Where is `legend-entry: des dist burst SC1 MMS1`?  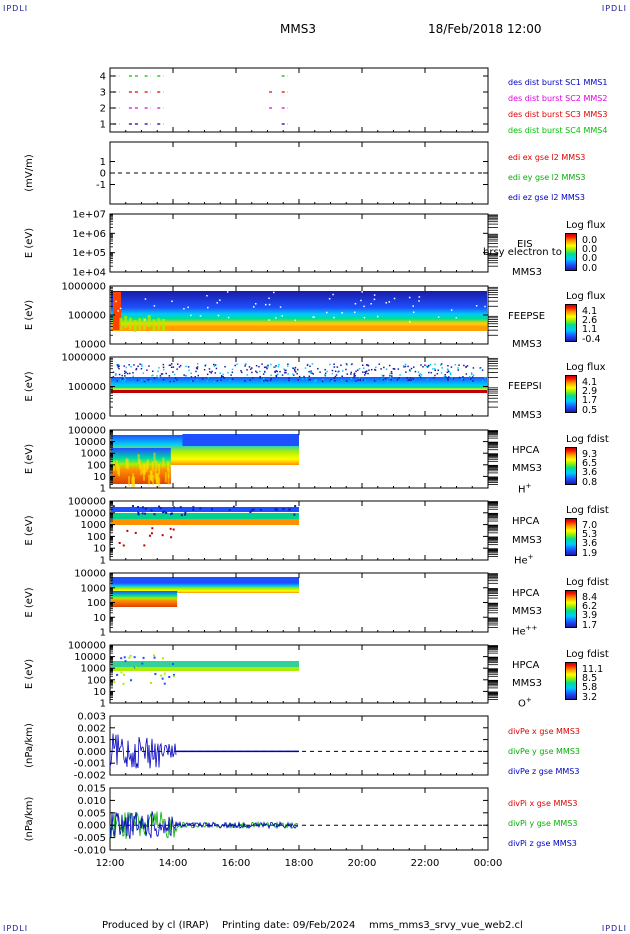 legend-entry: des dist burst SC1 MMS1 is located at coordinates (557, 82).